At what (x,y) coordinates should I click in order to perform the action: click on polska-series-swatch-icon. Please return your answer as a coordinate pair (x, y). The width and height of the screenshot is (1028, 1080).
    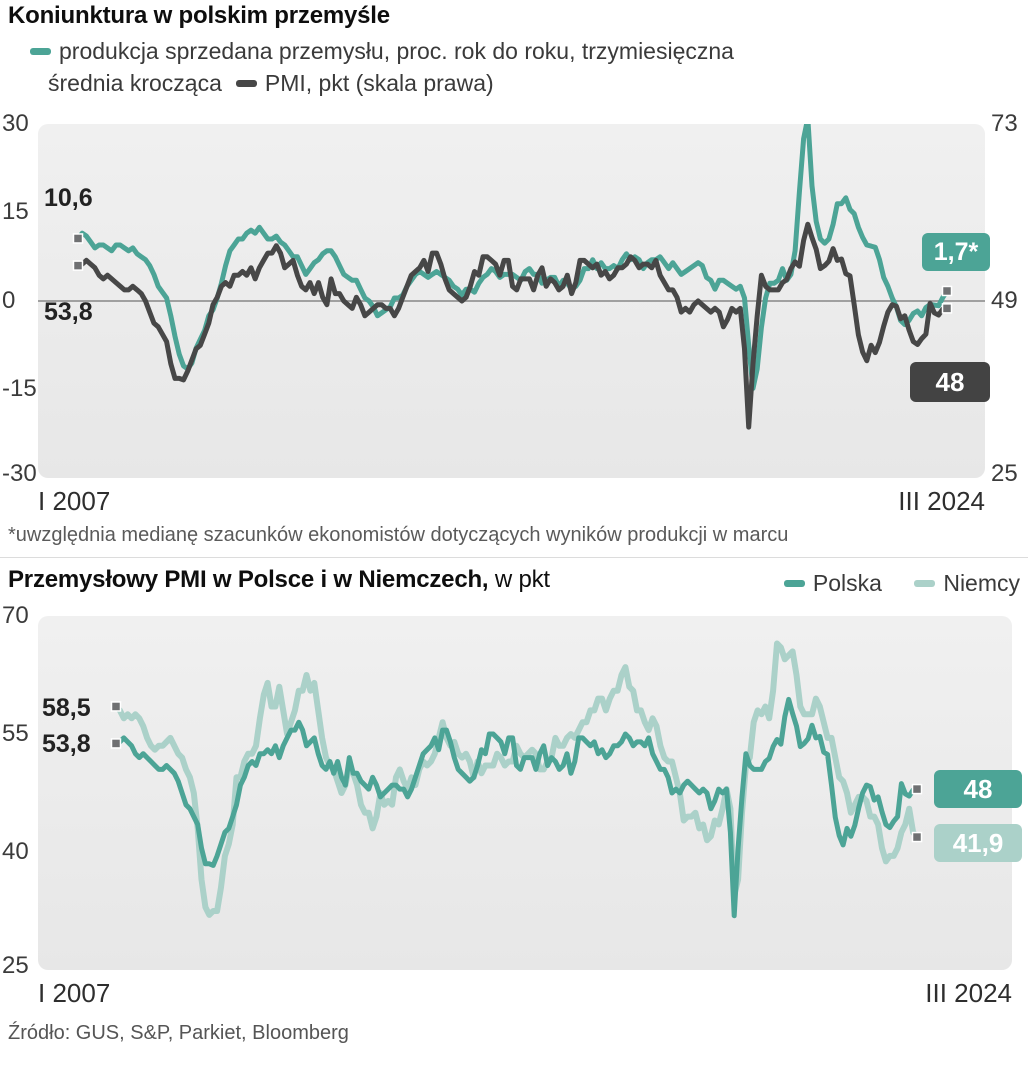
    Looking at the image, I should click on (794, 583).